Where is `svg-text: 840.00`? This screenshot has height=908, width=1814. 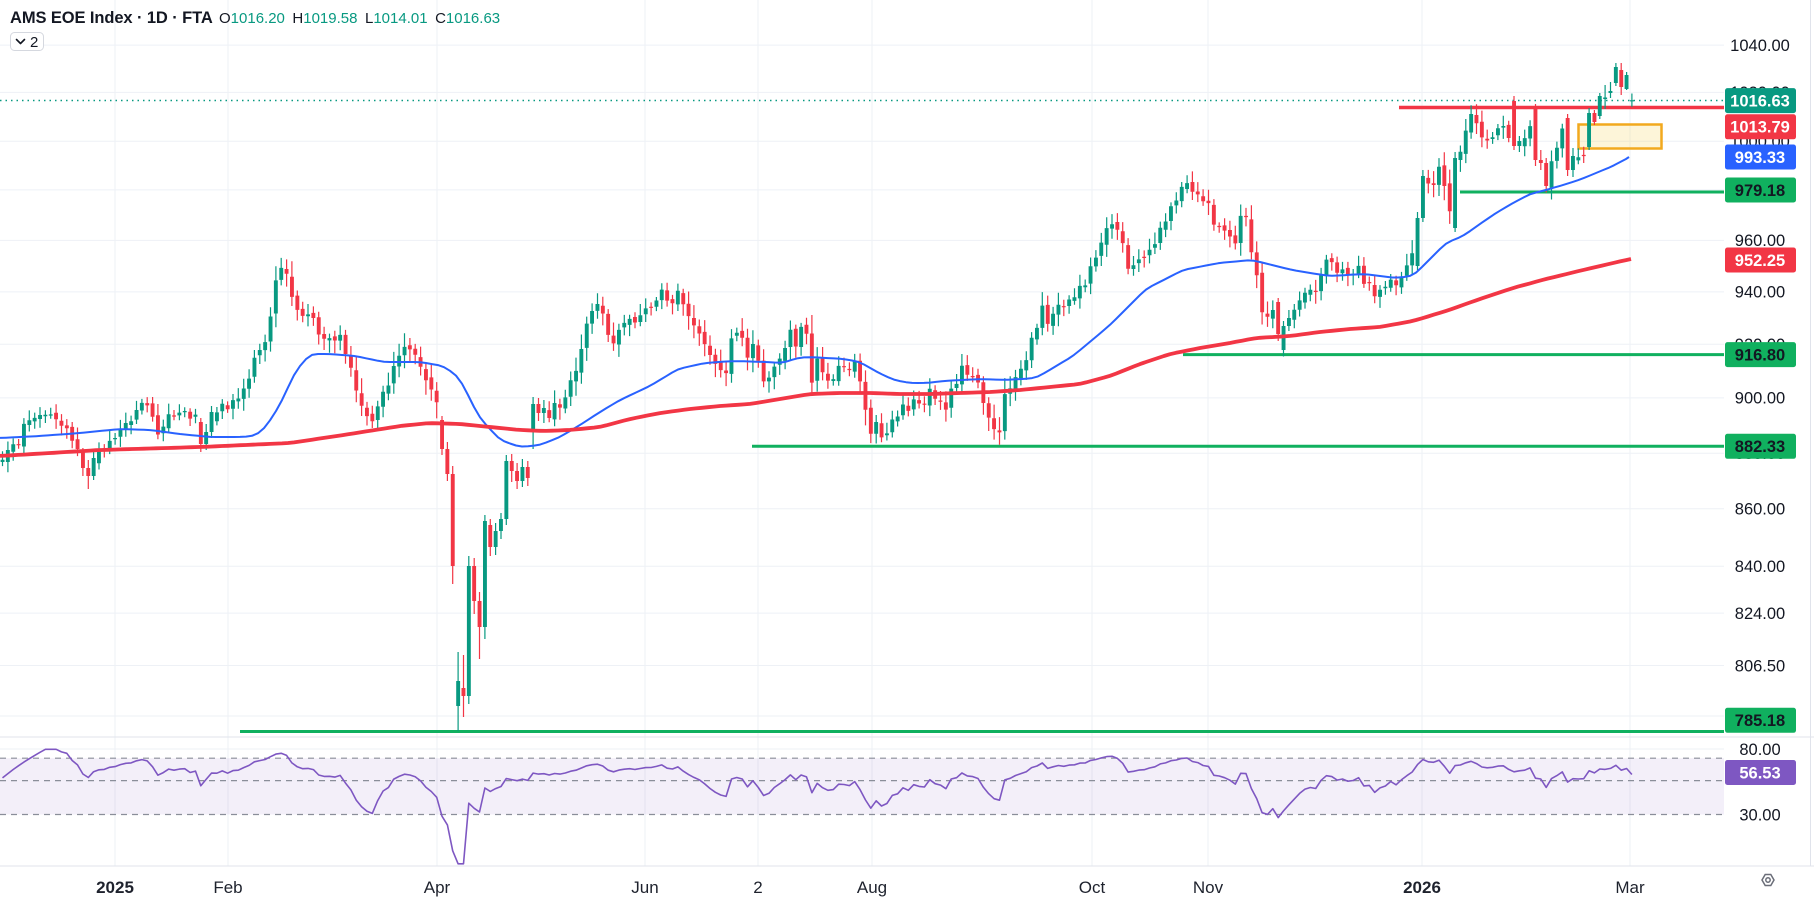
svg-text: 840.00 is located at coordinates (1760, 567).